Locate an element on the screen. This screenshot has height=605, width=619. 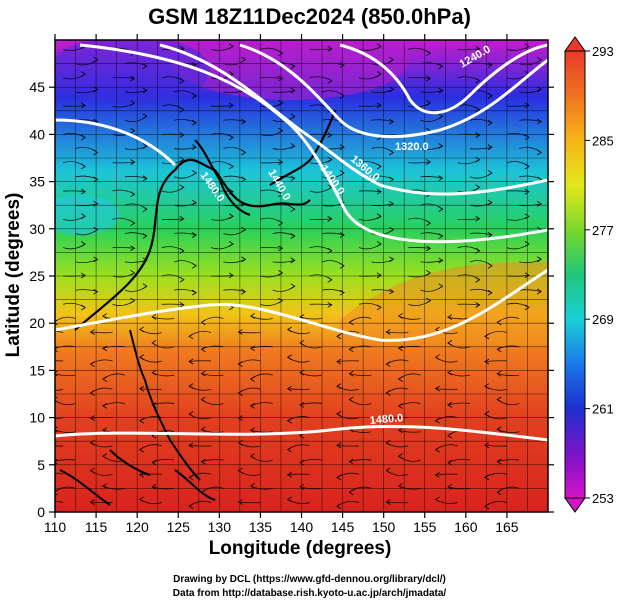
x-tick-label: 115 is located at coordinates (96, 527).